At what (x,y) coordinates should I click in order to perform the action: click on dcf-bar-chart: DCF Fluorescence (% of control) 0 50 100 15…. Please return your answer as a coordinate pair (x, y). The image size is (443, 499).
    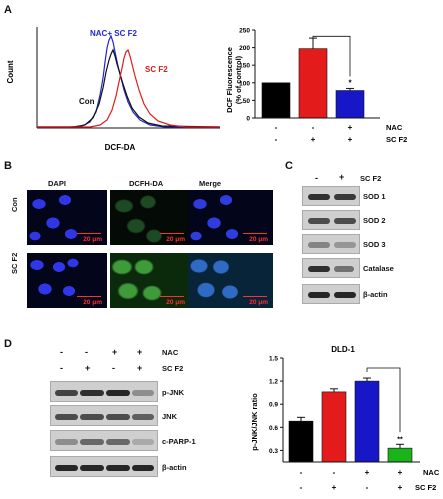
    Looking at the image, I should click on (316, 86).